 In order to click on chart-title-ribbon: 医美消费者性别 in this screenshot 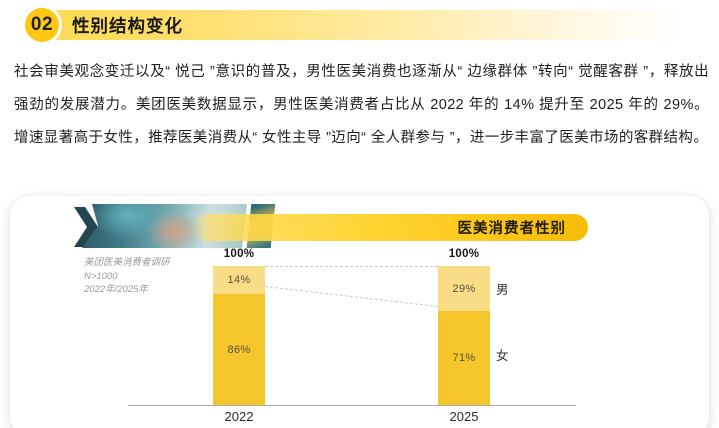, I will do `click(390, 227)`.